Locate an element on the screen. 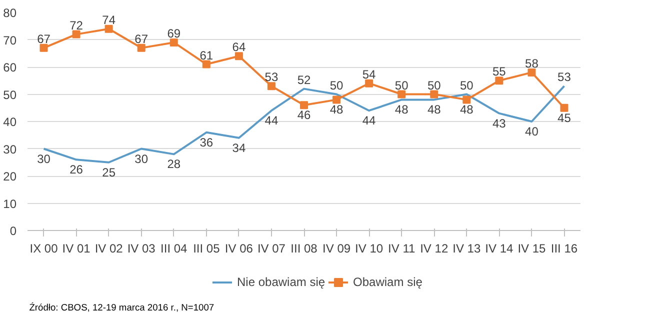  data-label: 28 is located at coordinates (174, 164).